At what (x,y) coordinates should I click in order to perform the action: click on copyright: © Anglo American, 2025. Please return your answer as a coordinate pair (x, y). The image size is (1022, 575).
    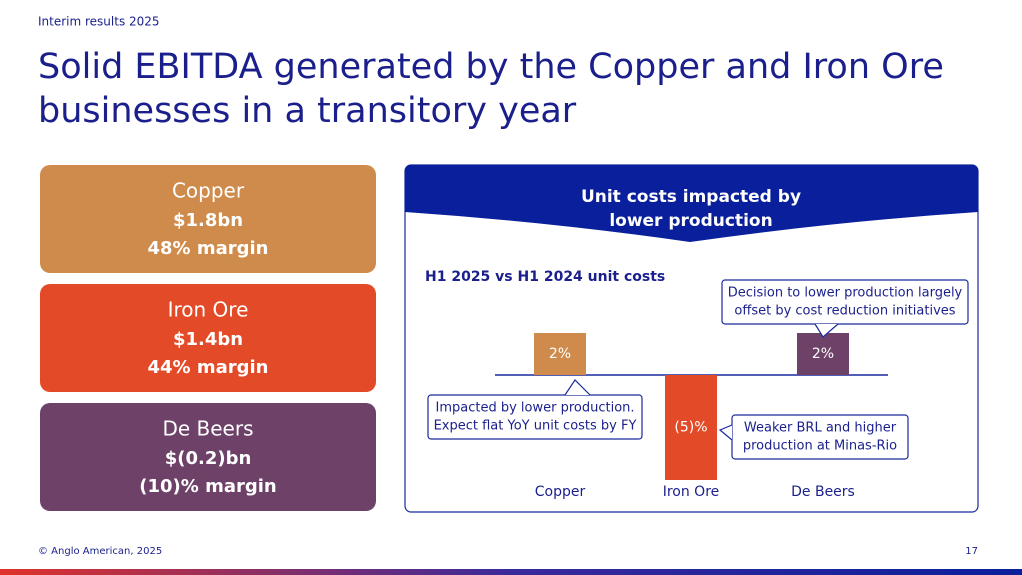
    Looking at the image, I should click on (100, 551).